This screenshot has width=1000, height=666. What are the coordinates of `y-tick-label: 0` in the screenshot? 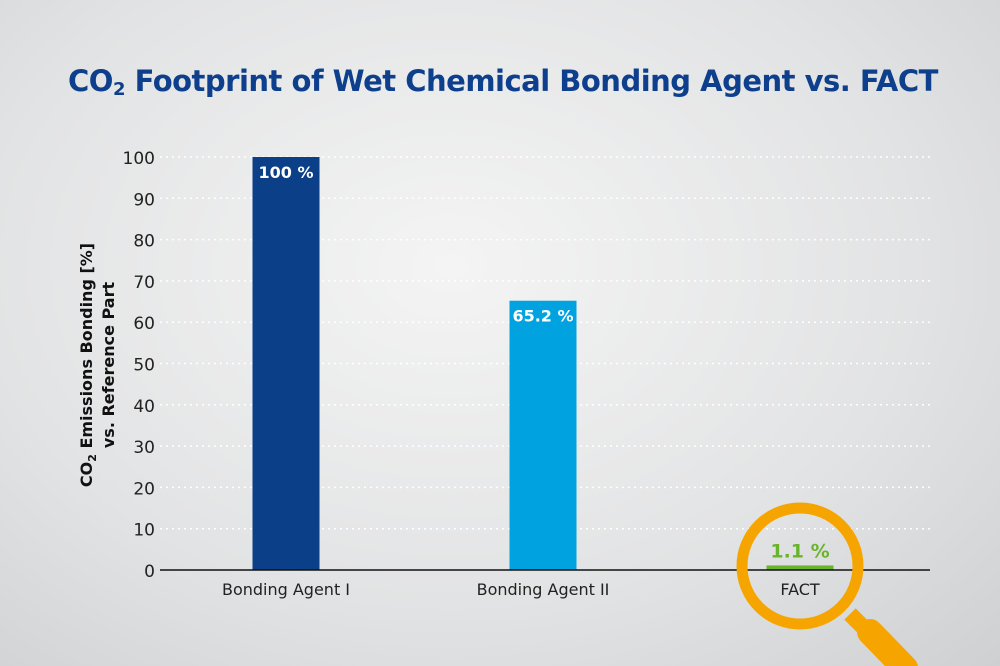 It's located at (149, 572).